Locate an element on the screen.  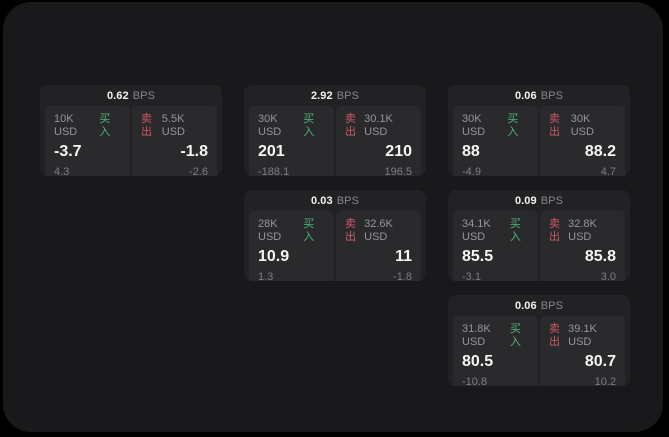
buy-quote-value: 80.5 is located at coordinates (478, 361).